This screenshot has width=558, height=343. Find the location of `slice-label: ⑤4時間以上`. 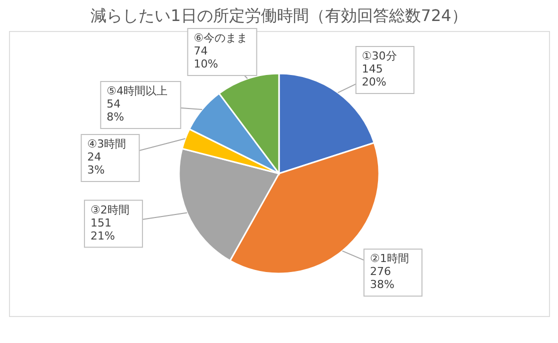

slice-label: ⑤4時間以上 is located at coordinates (137, 91).